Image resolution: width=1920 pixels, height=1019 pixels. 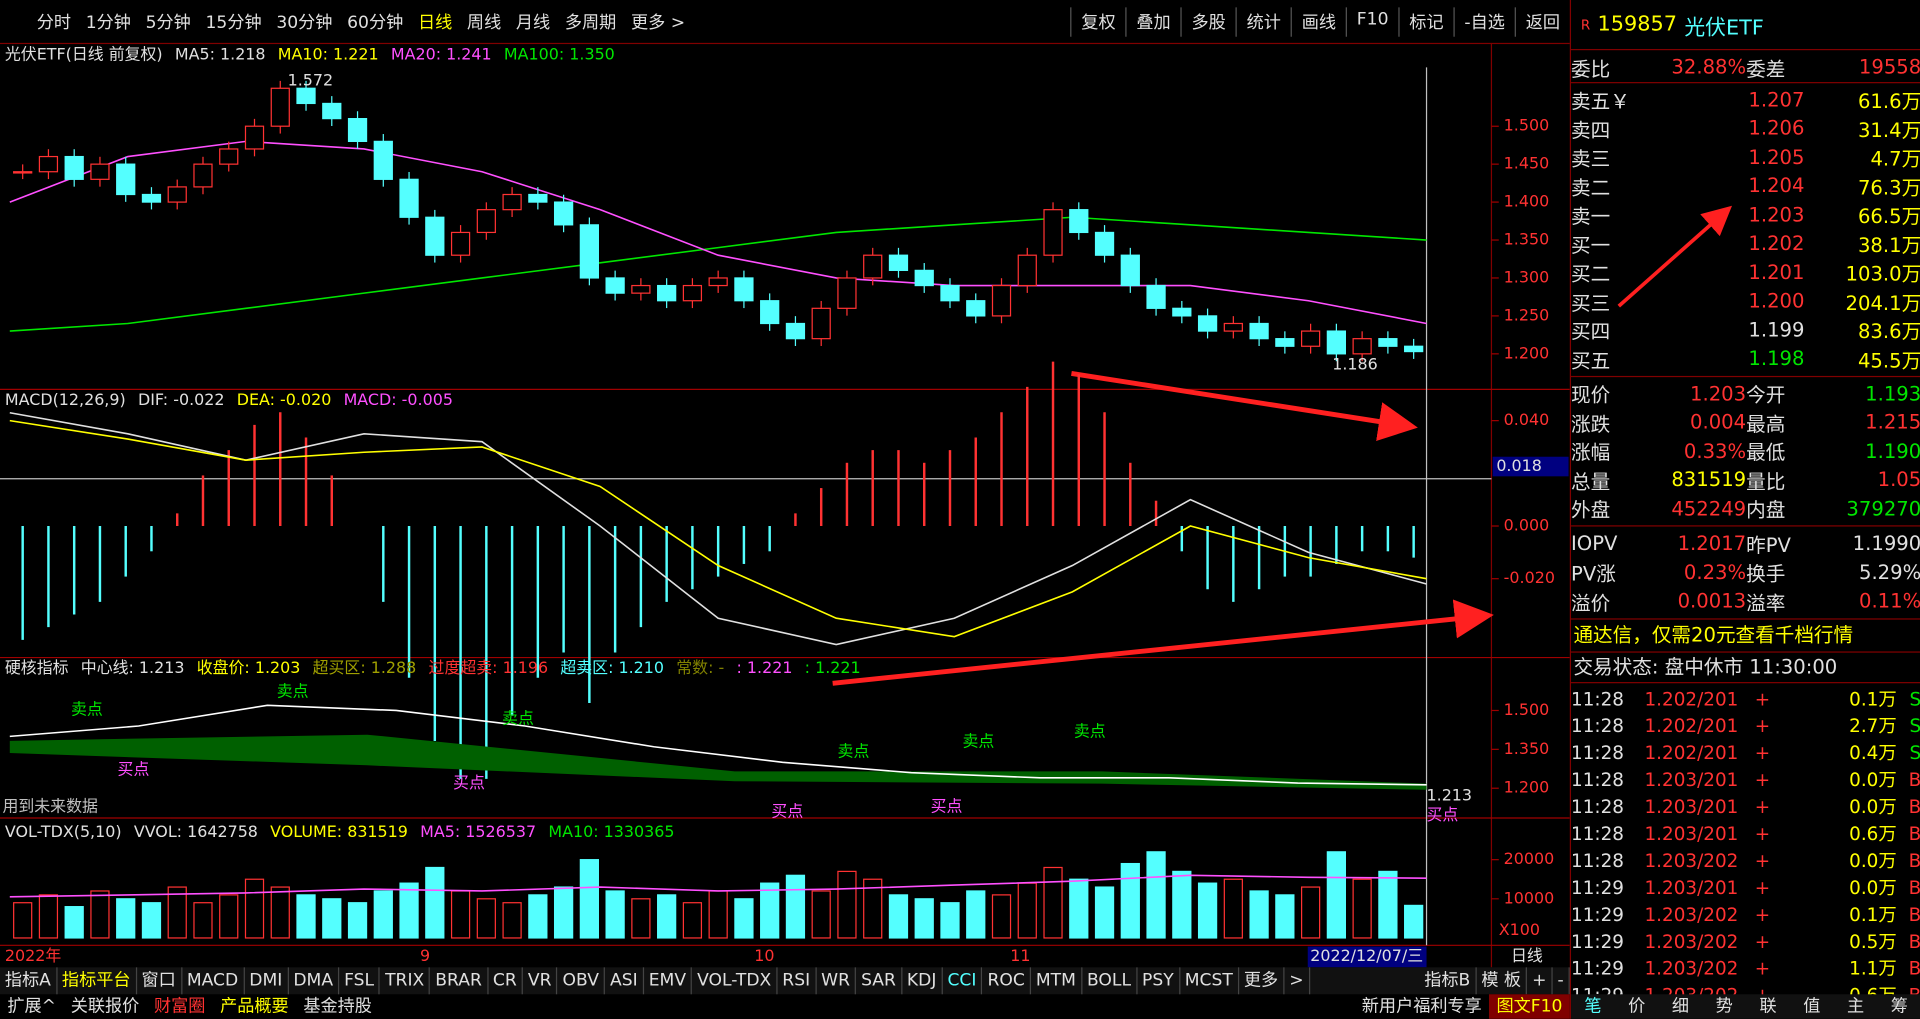 What do you see at coordinates (1158, 981) in the screenshot?
I see `indicator-tab: PSY` at bounding box center [1158, 981].